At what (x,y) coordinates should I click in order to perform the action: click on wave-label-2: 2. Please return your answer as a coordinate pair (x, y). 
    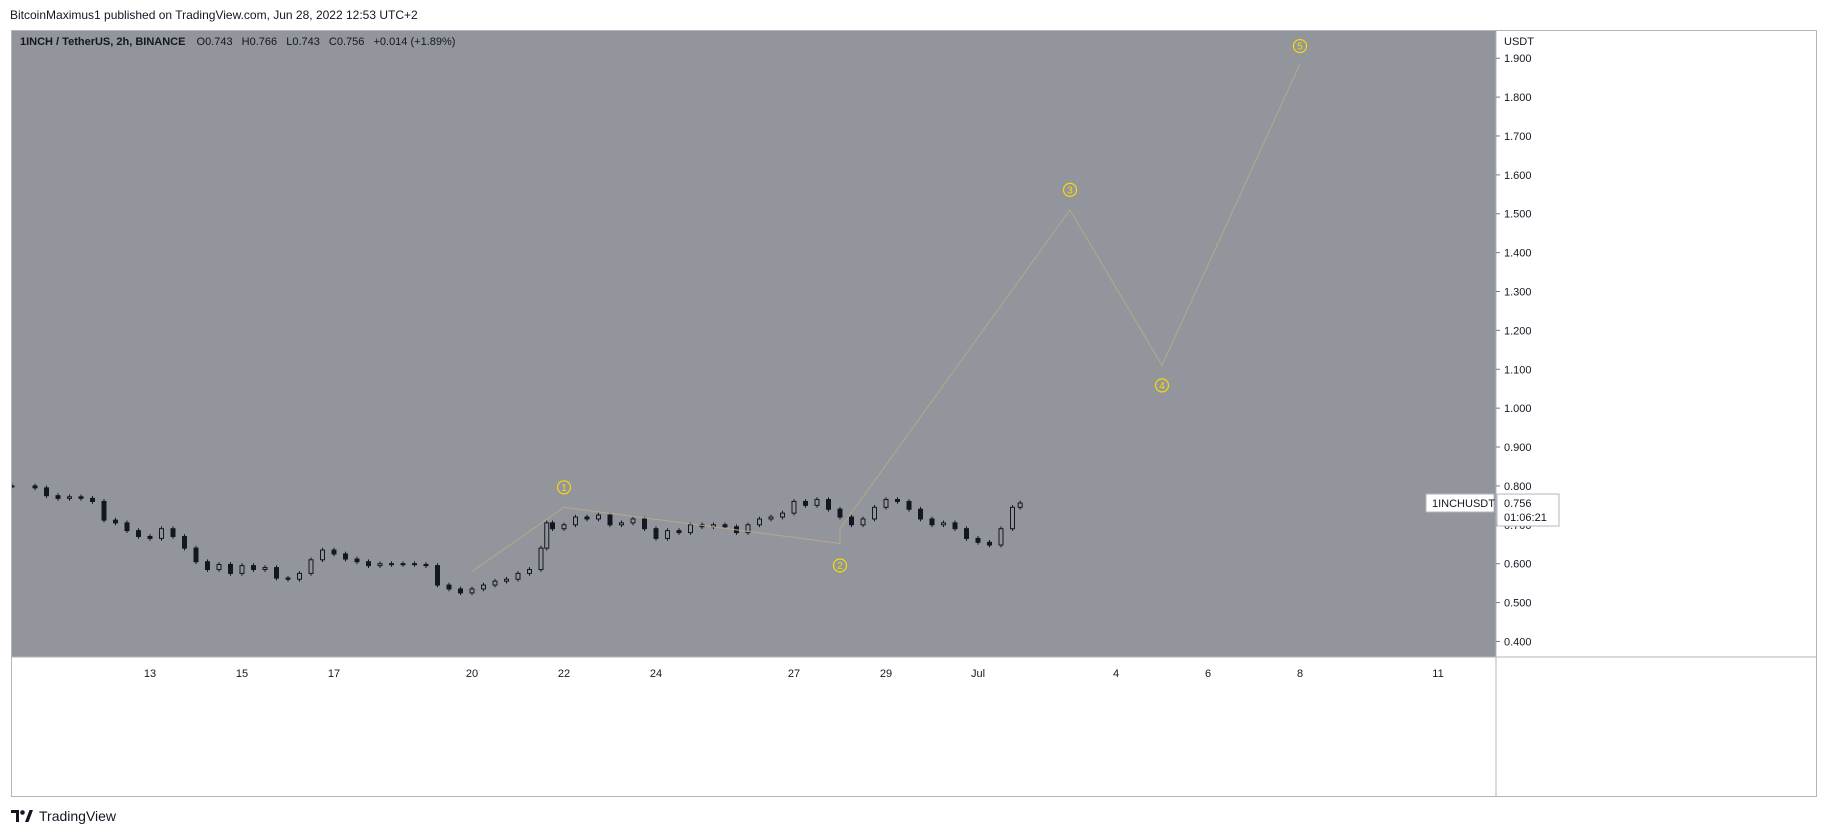
    Looking at the image, I should click on (840, 565).